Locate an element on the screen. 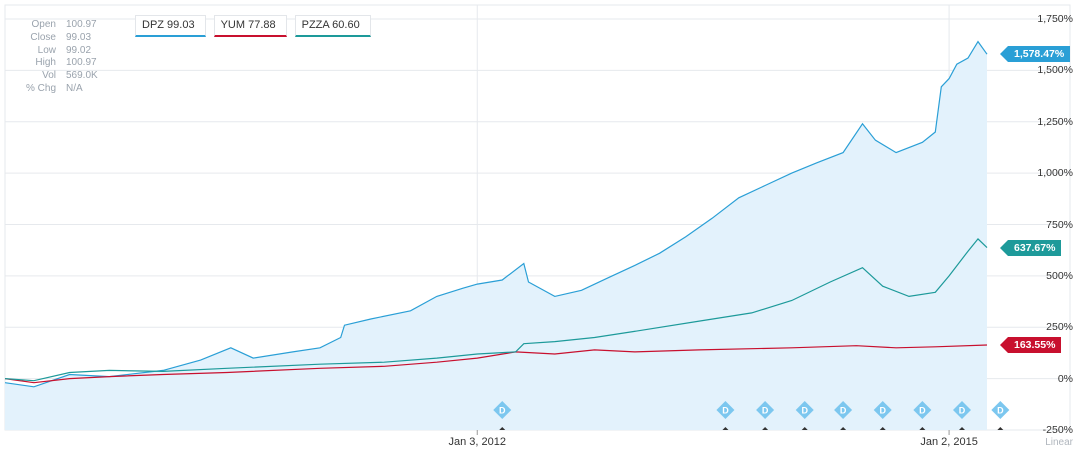 The image size is (1087, 461). y-tick-label: 1,500% is located at coordinates (1055, 70).